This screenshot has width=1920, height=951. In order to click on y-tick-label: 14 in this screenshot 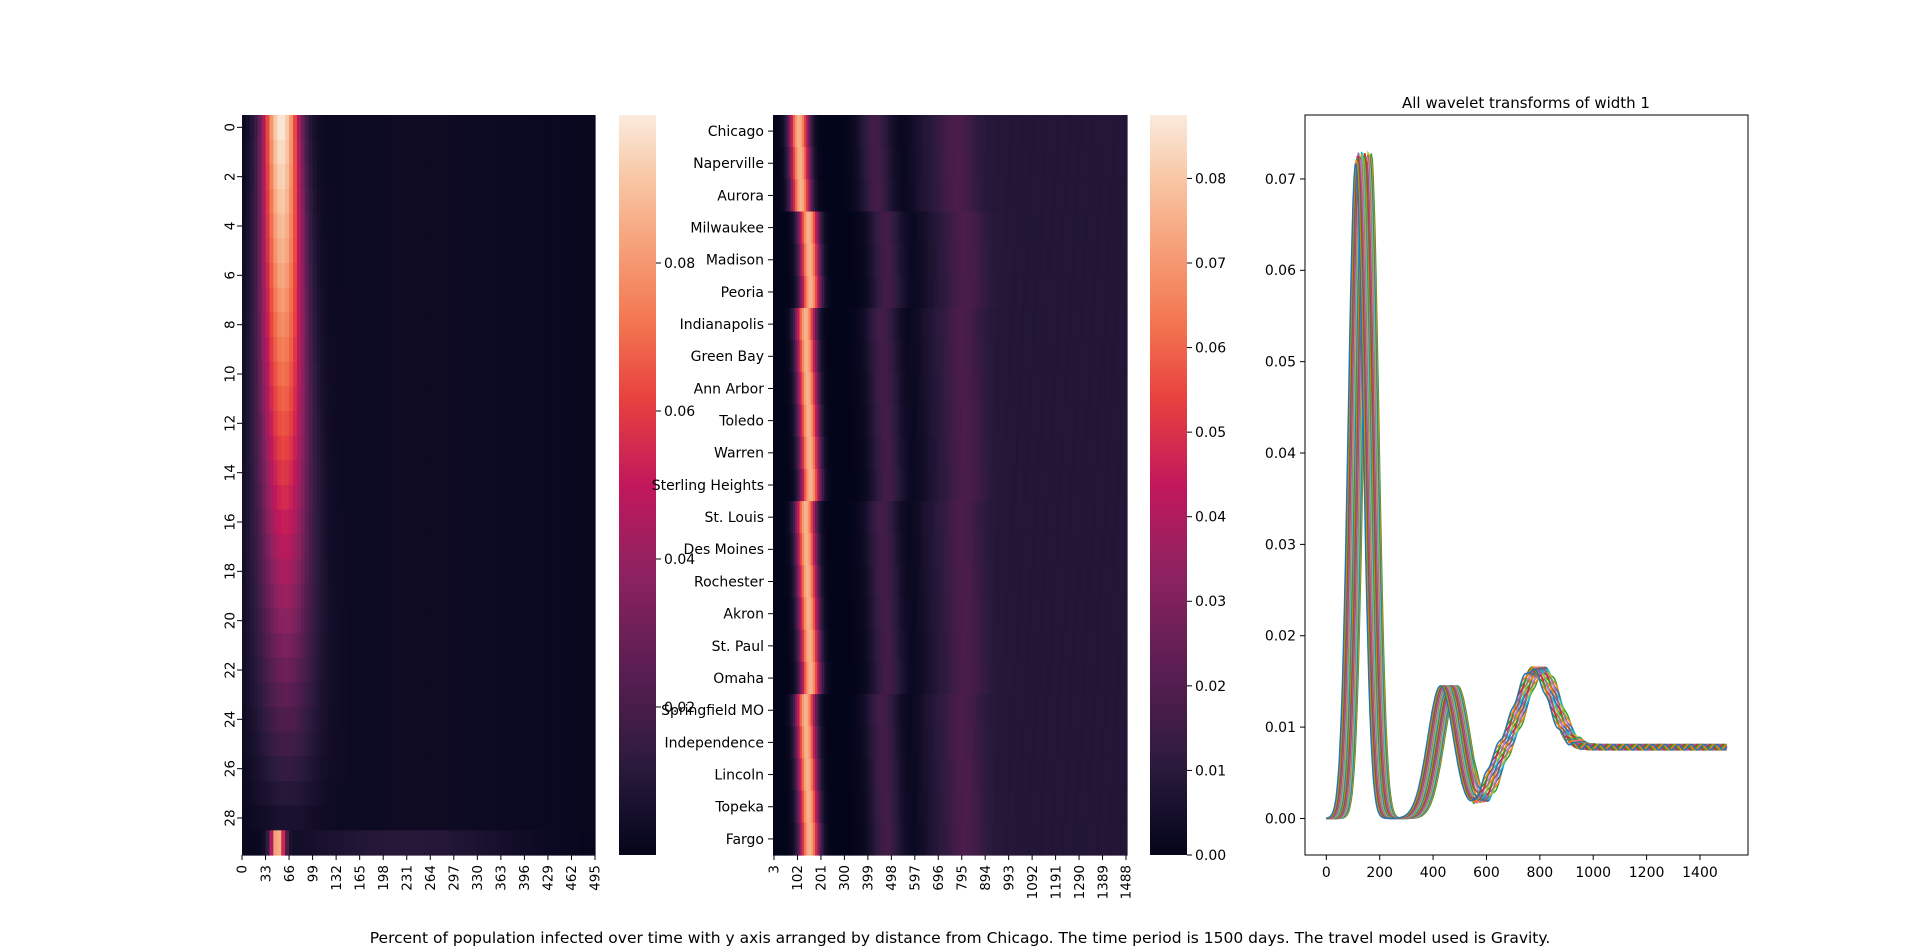, I will do `click(231, 472)`.